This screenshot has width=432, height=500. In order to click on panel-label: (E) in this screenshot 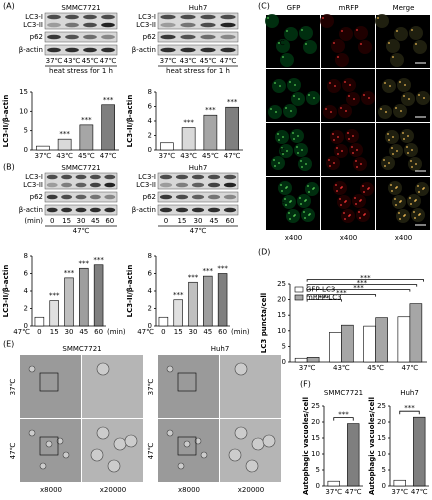, I will do `click(8, 344)`.